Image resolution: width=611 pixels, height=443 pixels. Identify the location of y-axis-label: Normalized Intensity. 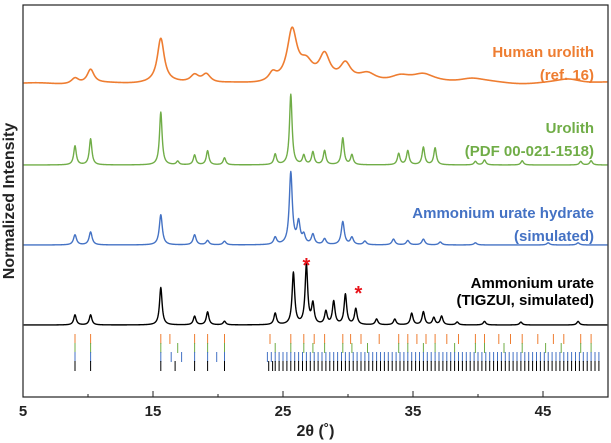
(9, 201).